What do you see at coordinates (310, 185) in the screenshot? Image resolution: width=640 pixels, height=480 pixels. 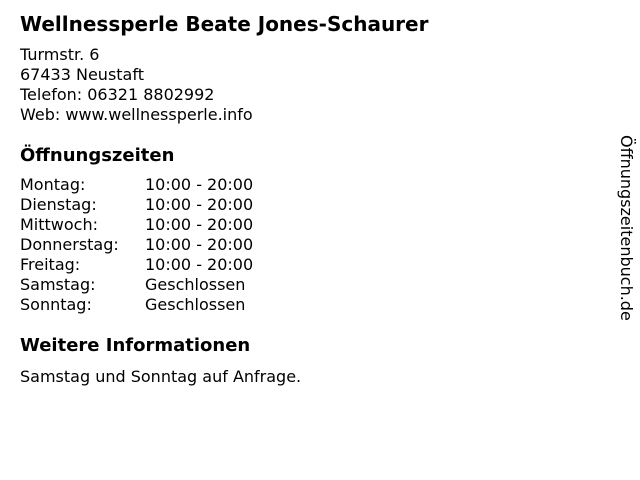 I see `table-row: Montag: 10:00 - 20:00` at bounding box center [310, 185].